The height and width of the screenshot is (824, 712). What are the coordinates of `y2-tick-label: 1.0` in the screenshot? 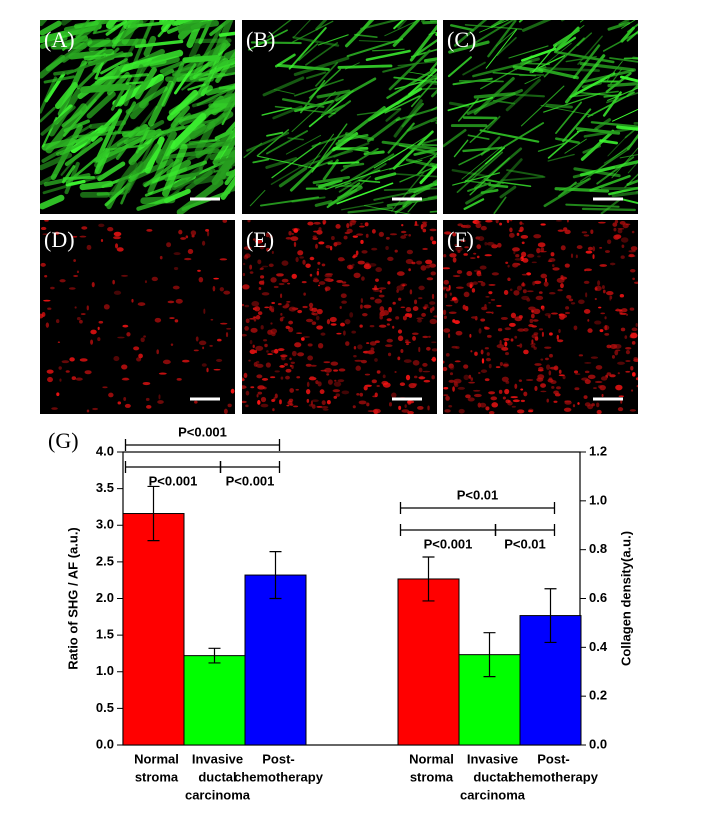 It's located at (598, 499).